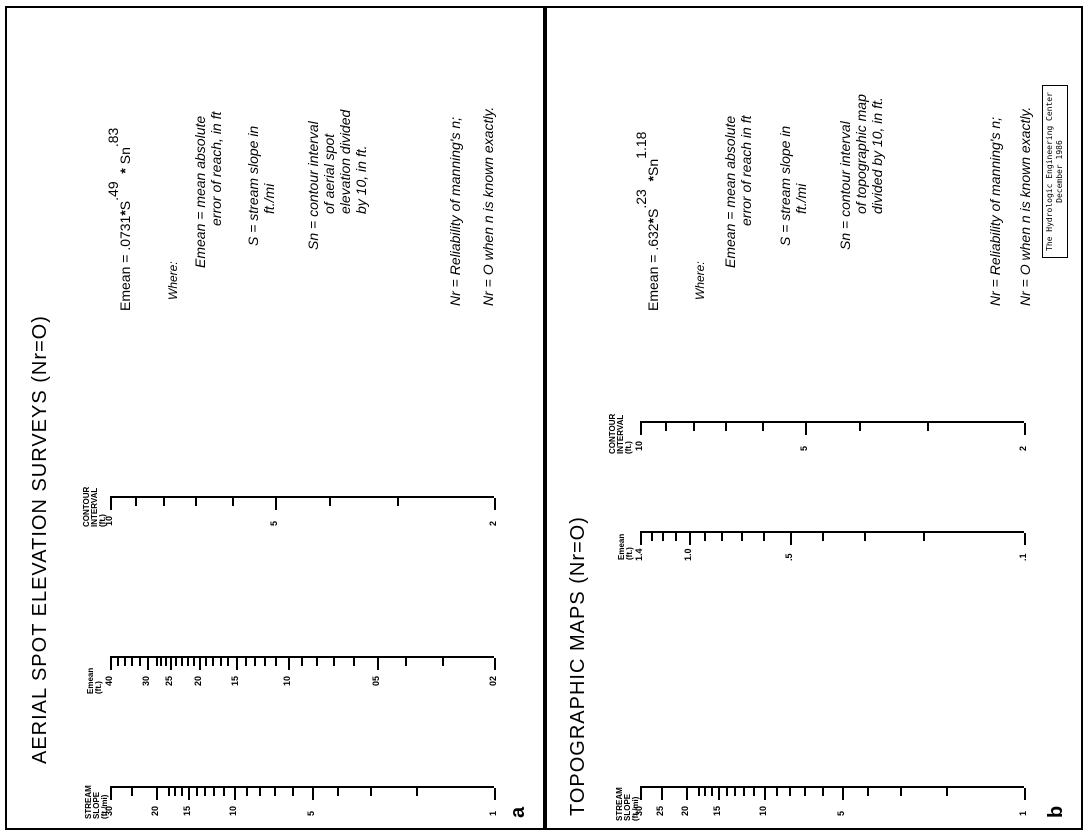 This screenshot has height=836, width=1089. What do you see at coordinates (620, 433) in the screenshot?
I see `contour-interval-header: CONTOUR INTERVAL (ft.)` at bounding box center [620, 433].